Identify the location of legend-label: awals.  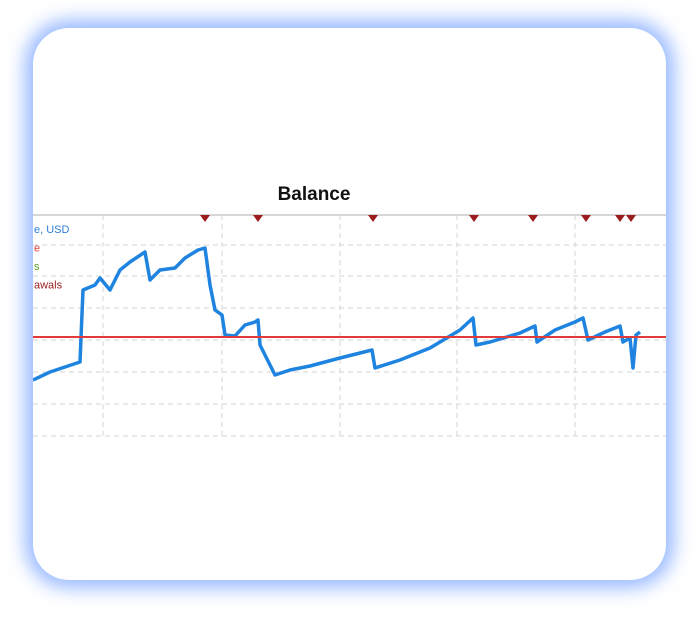
(48, 285).